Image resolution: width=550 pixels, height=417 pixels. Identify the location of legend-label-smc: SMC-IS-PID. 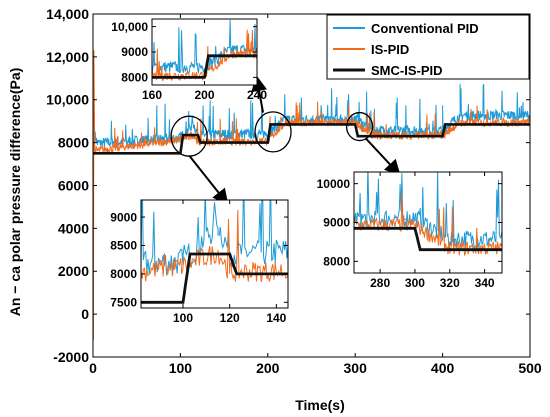
(407, 70).